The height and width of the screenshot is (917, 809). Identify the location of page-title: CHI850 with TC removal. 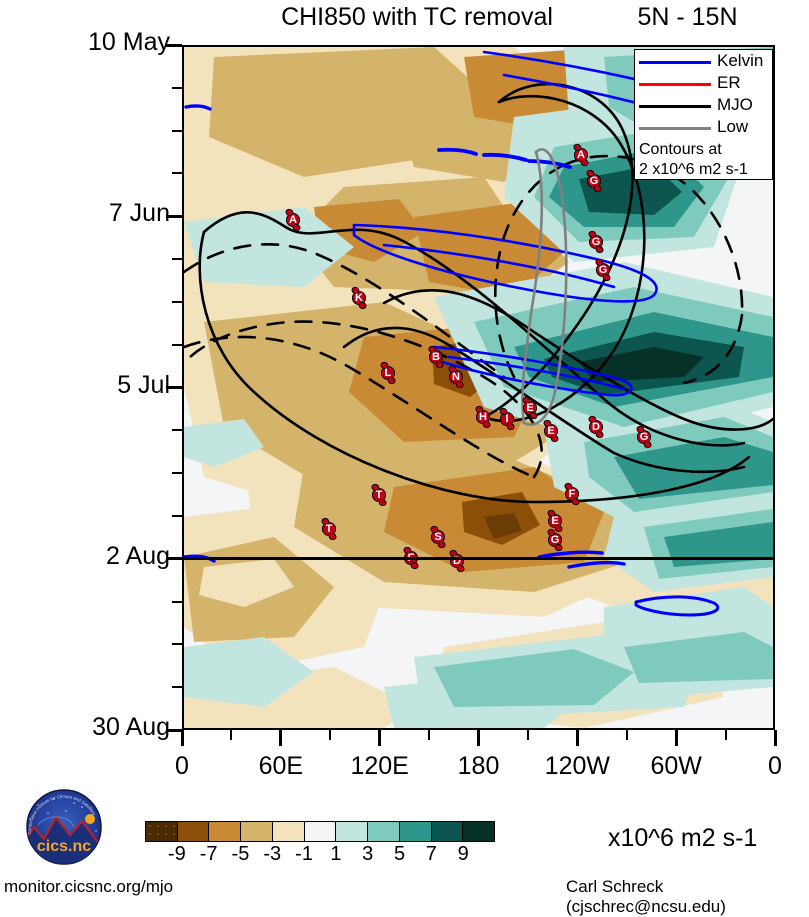
(417, 17).